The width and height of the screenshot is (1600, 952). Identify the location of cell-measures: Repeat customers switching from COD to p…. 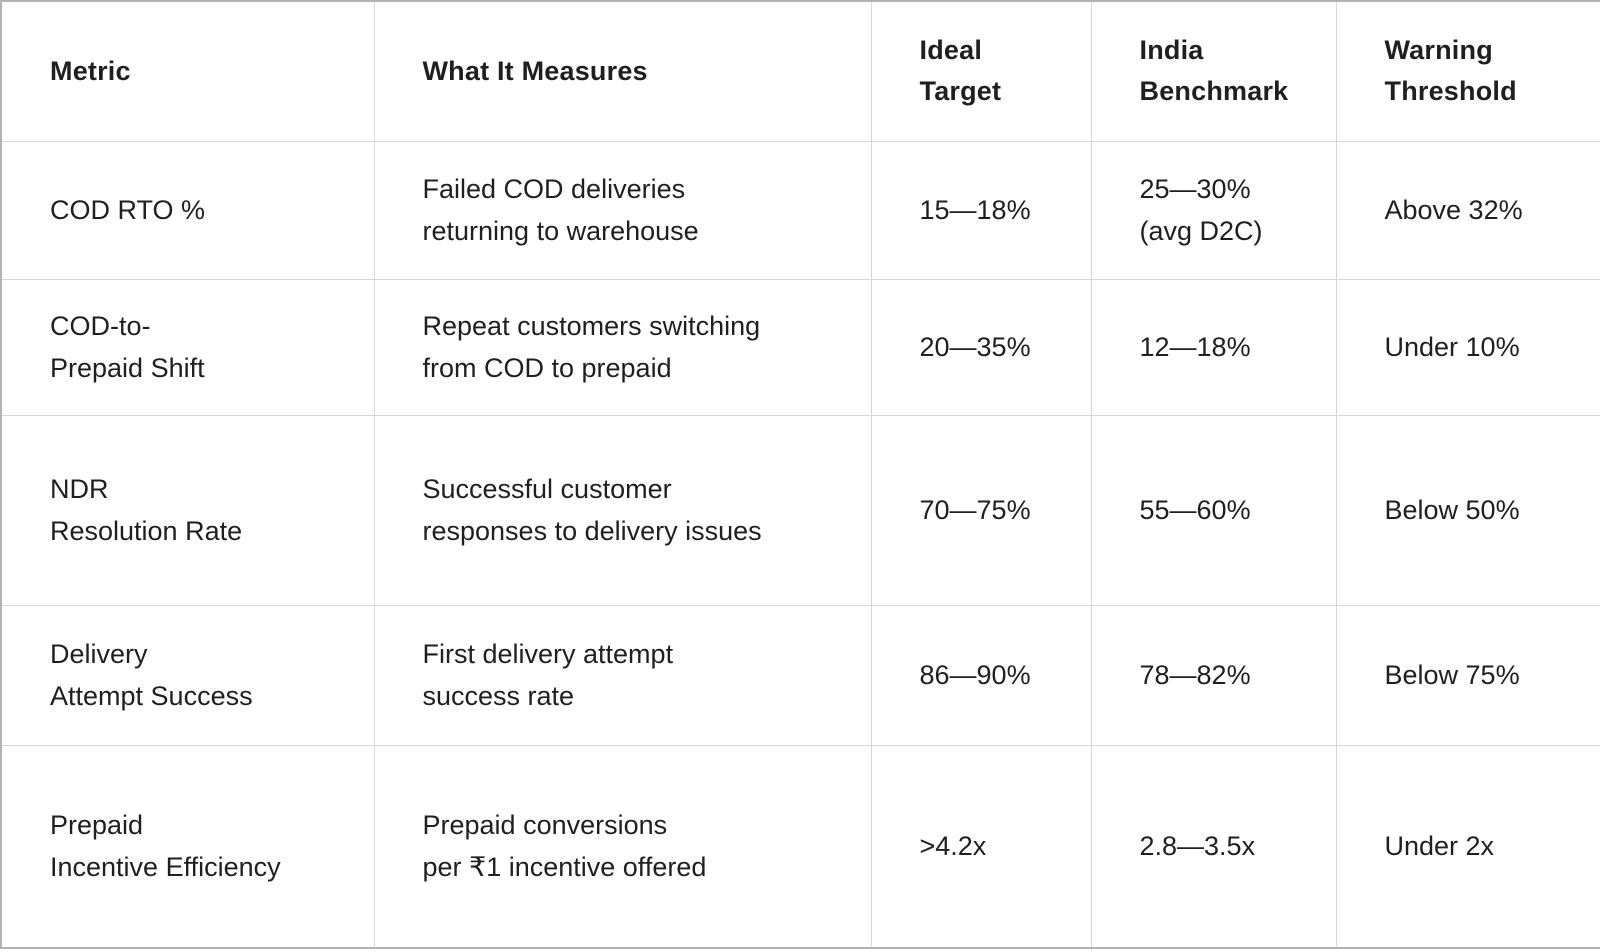
(622, 347).